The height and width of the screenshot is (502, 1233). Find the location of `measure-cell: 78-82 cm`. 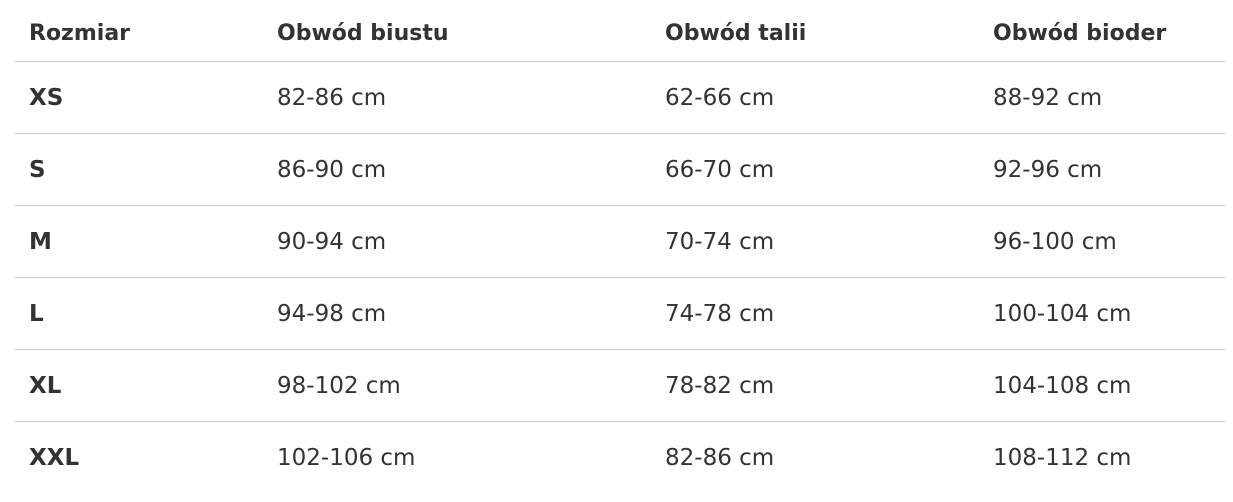

measure-cell: 78-82 cm is located at coordinates (720, 385).